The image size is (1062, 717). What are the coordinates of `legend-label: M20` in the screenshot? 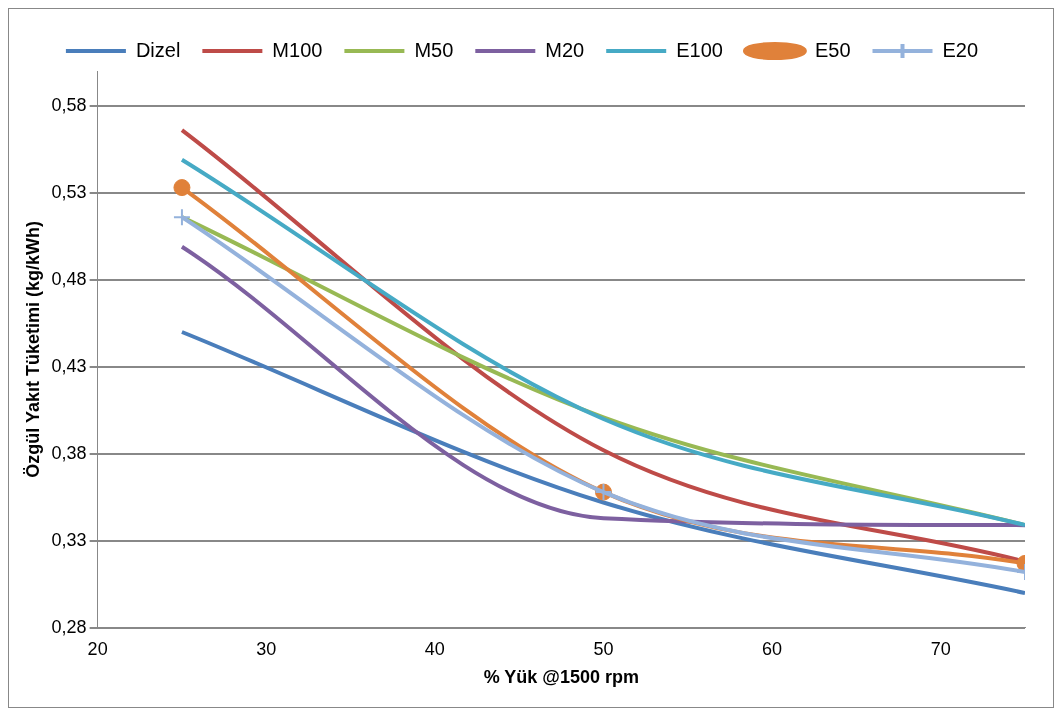 It's located at (565, 49).